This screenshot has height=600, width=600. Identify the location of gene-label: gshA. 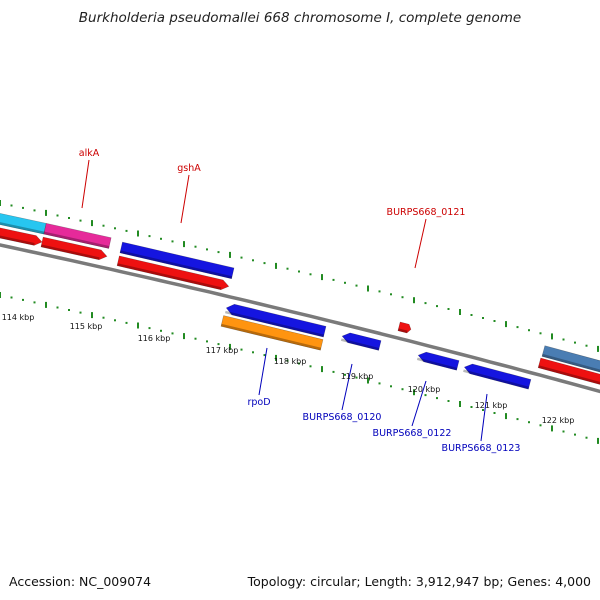
(189, 168).